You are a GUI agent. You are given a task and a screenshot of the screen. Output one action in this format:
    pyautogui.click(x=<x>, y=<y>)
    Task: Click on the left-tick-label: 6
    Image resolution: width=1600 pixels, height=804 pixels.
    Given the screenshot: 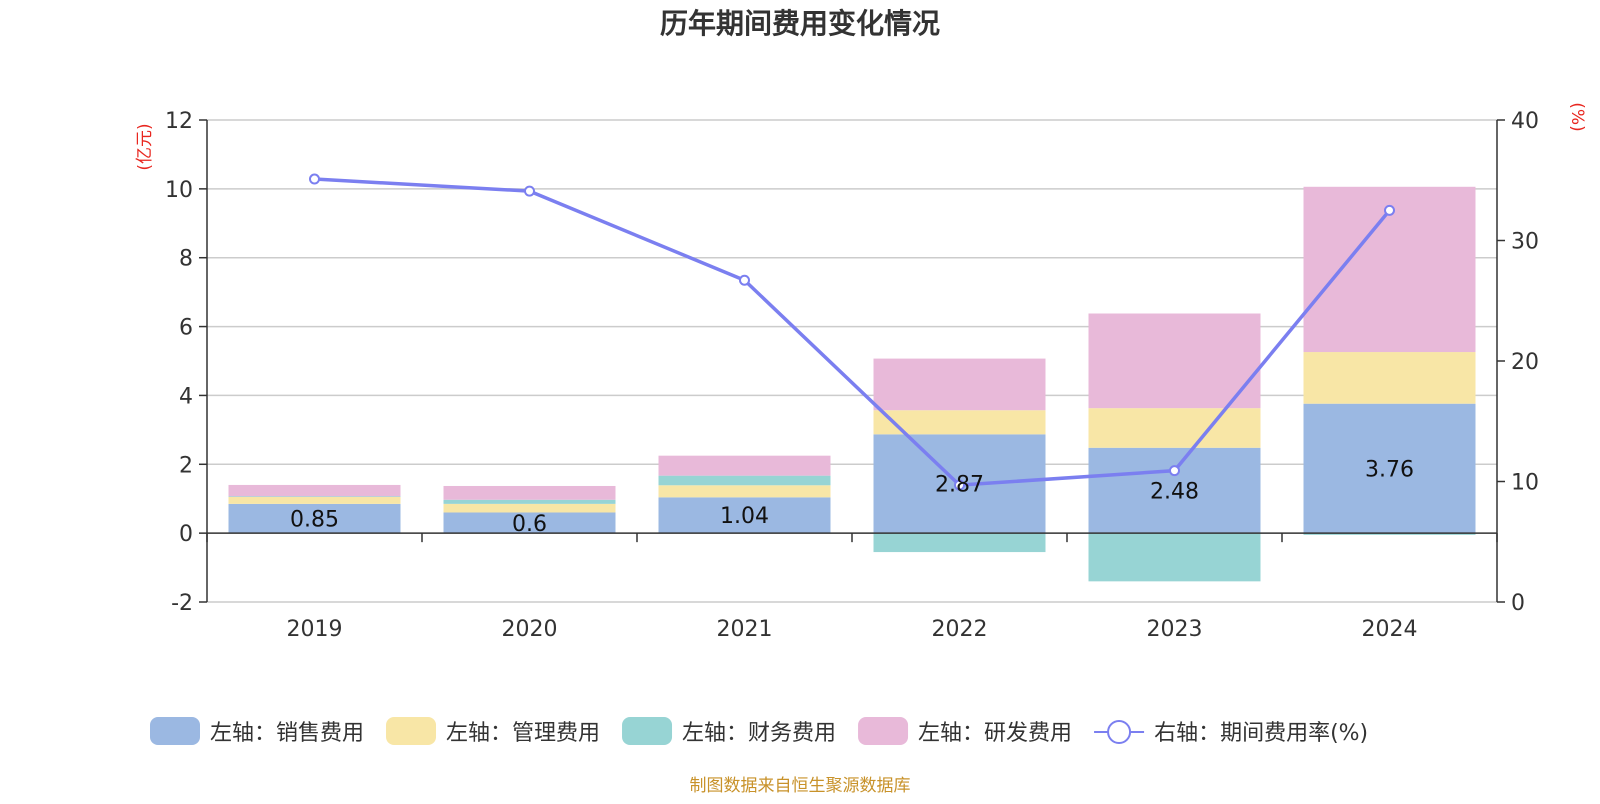 What is the action you would take?
    pyautogui.click(x=186, y=328)
    